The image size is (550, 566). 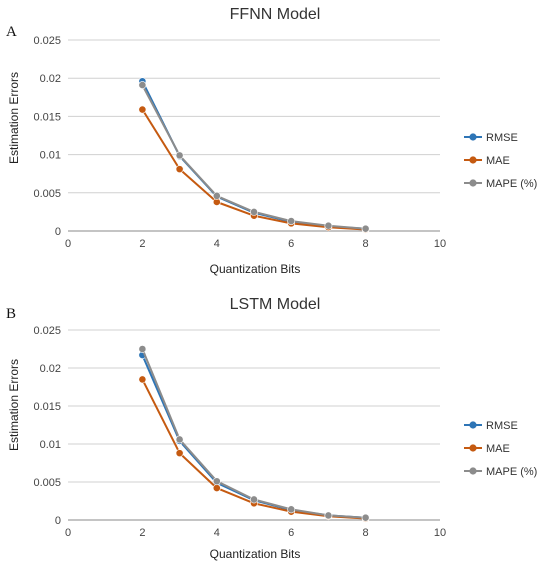 I want to click on legend-marker-rmse-ffnn, so click(x=473, y=137).